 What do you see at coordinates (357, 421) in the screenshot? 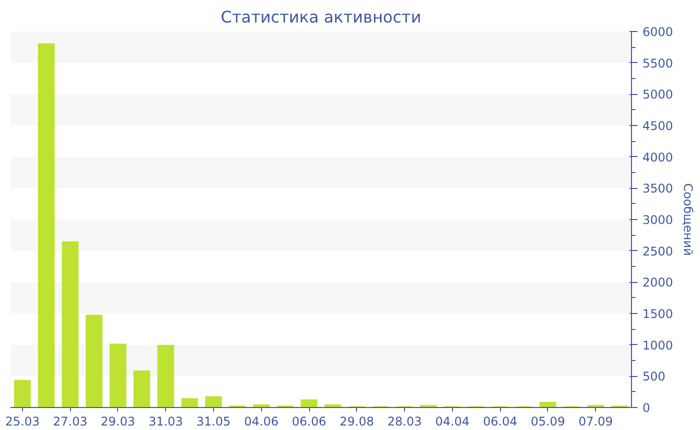
I see `x-tick-label: 29.08` at bounding box center [357, 421].